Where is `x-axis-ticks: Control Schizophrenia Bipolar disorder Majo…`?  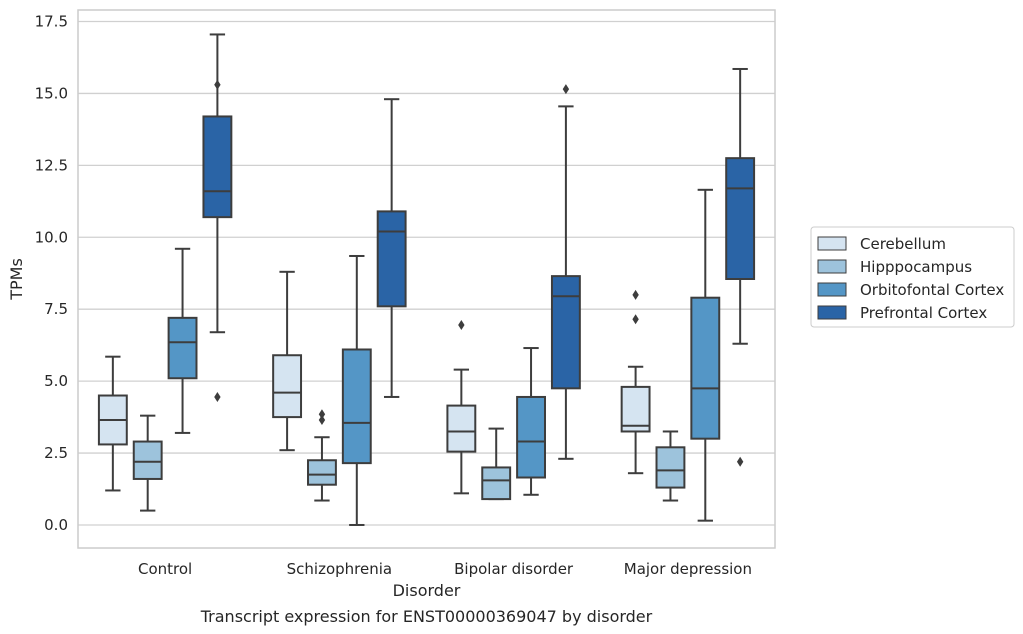
x-axis-ticks: Control Schizophrenia Bipolar disorder Majo… is located at coordinates (445, 569).